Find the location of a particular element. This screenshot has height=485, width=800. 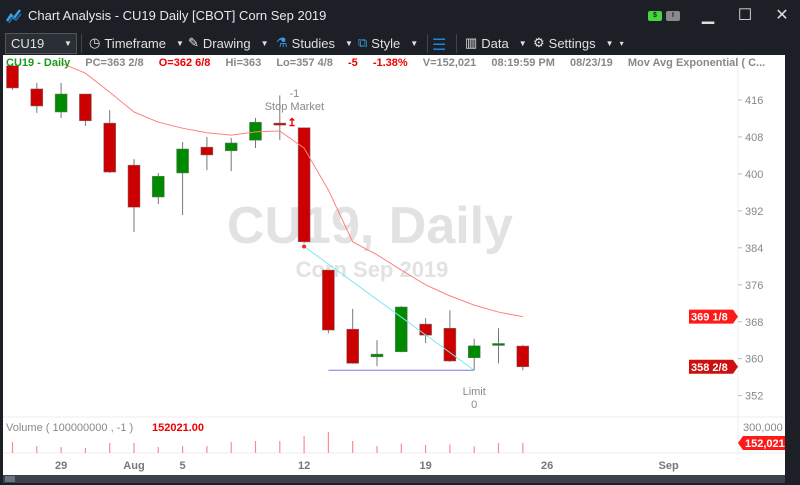

header-low: Lo=357 4/8 is located at coordinates (304, 63).